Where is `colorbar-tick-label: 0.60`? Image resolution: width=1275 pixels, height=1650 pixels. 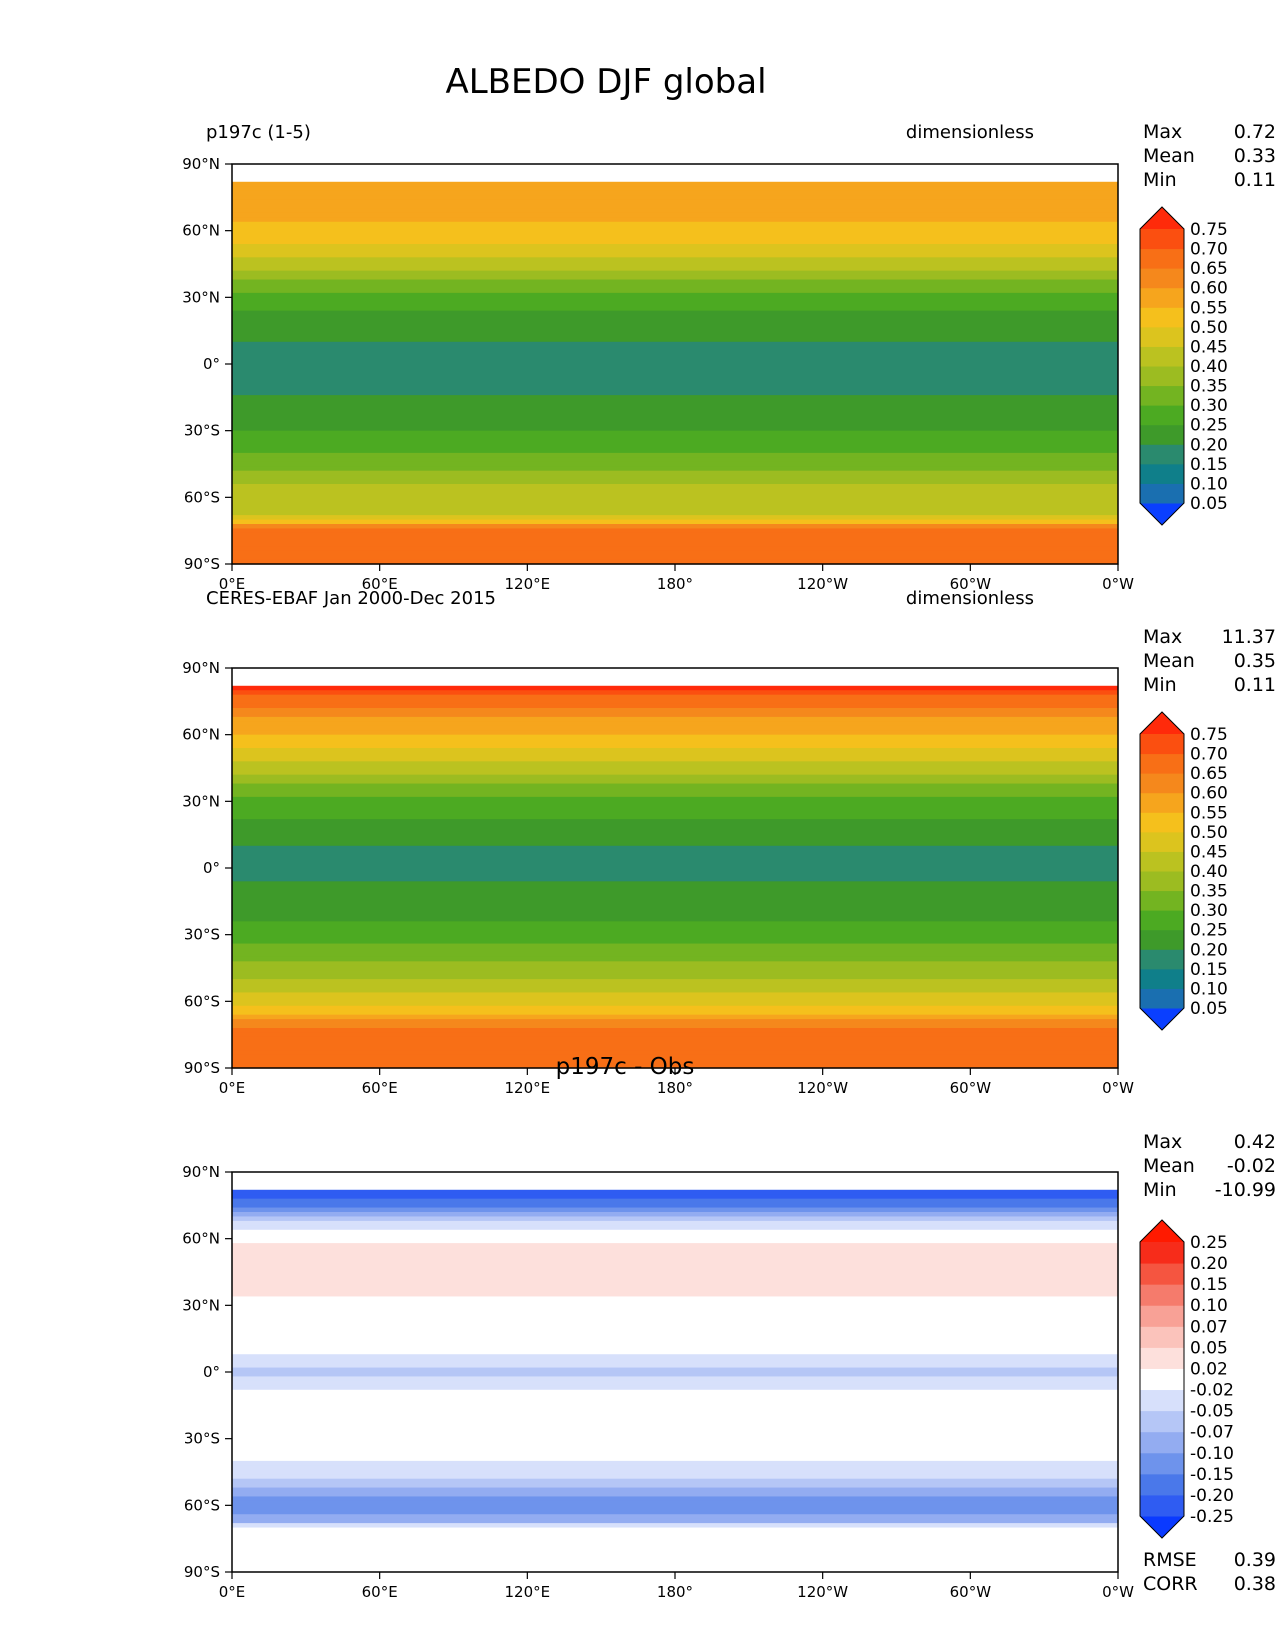 colorbar-tick-label: 0.60 is located at coordinates (1209, 289).